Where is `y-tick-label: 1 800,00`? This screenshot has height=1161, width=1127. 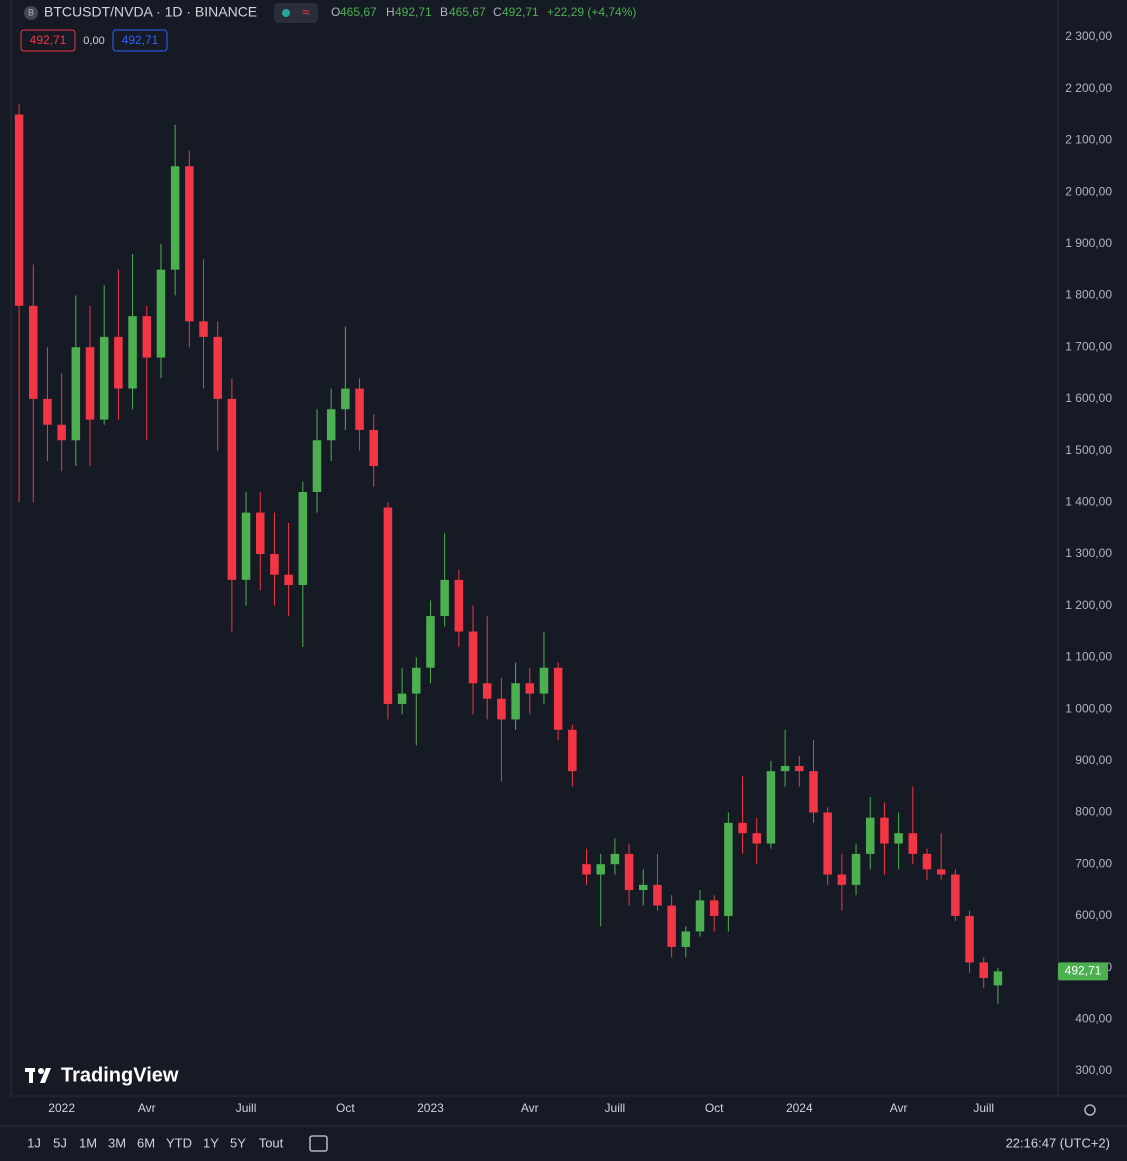 y-tick-label: 1 800,00 is located at coordinates (1088, 295).